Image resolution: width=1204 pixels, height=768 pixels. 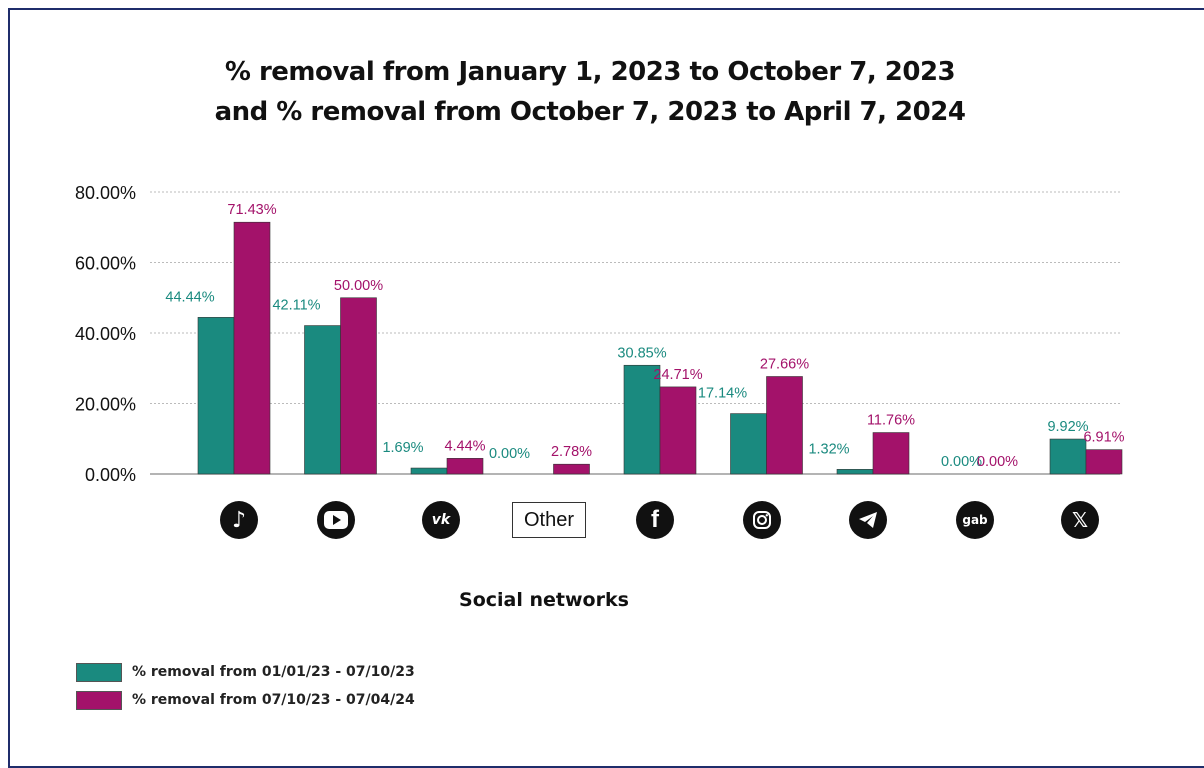 I want to click on data-label-series-1: 42.11%, so click(x=296, y=306).